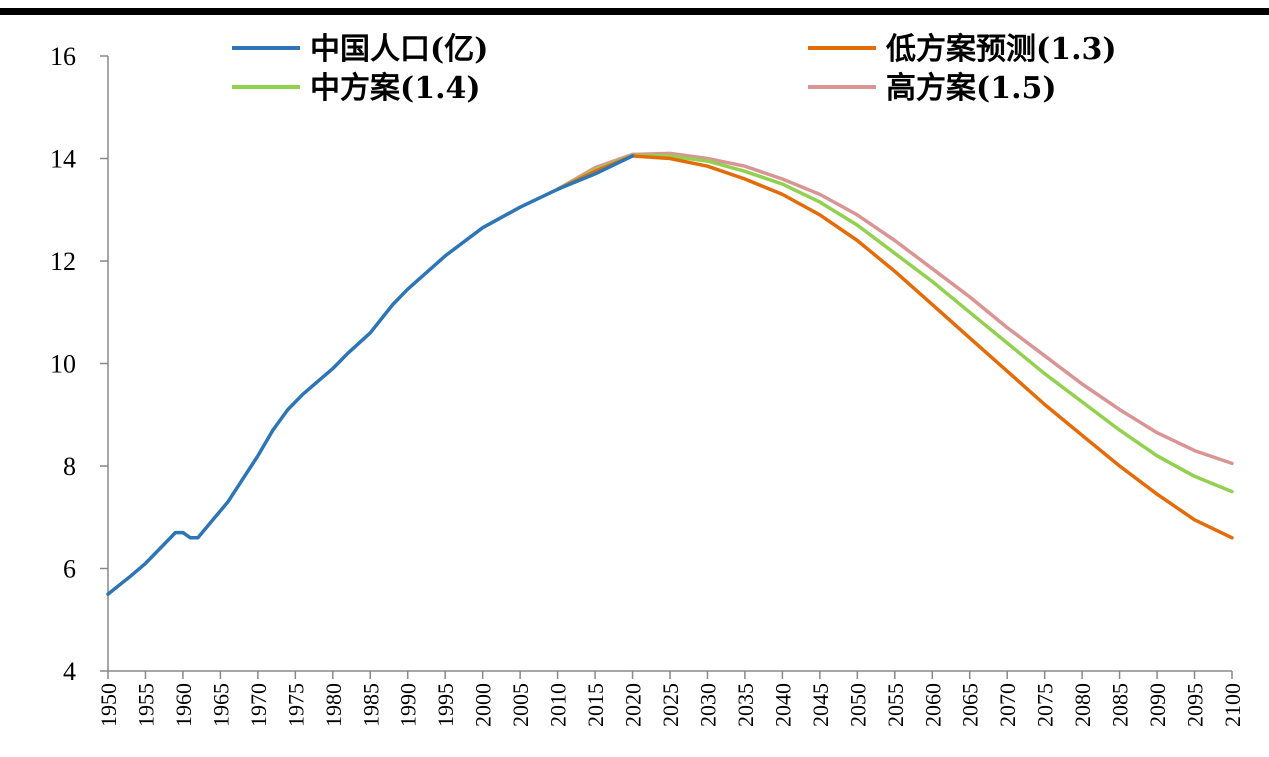  Describe the element at coordinates (63, 159) in the screenshot. I see `y-tick-label: 14` at that location.